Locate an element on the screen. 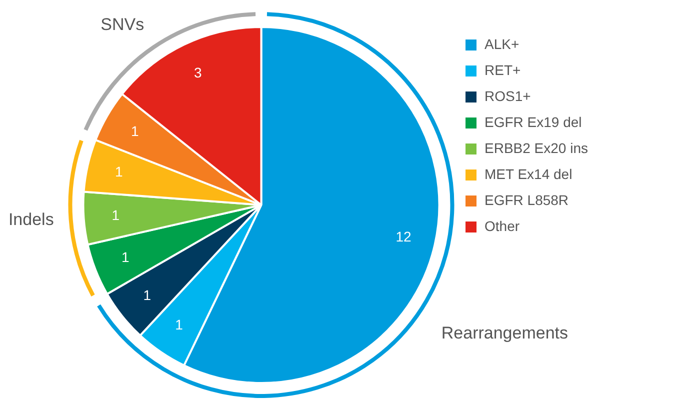 Image resolution: width=698 pixels, height=410 pixels. data-label: 12 is located at coordinates (404, 236).